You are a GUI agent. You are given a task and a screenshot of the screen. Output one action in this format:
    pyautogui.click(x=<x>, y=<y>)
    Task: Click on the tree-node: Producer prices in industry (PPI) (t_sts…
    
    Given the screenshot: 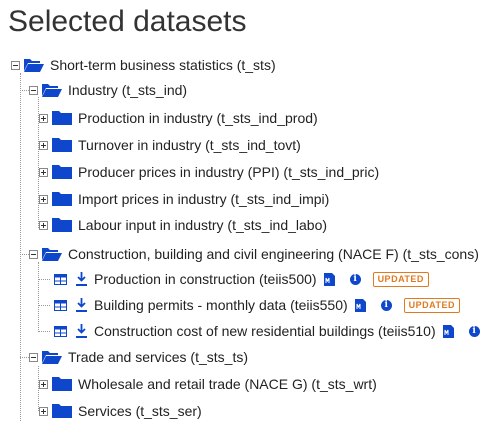 What is the action you would take?
    pyautogui.click(x=209, y=172)
    